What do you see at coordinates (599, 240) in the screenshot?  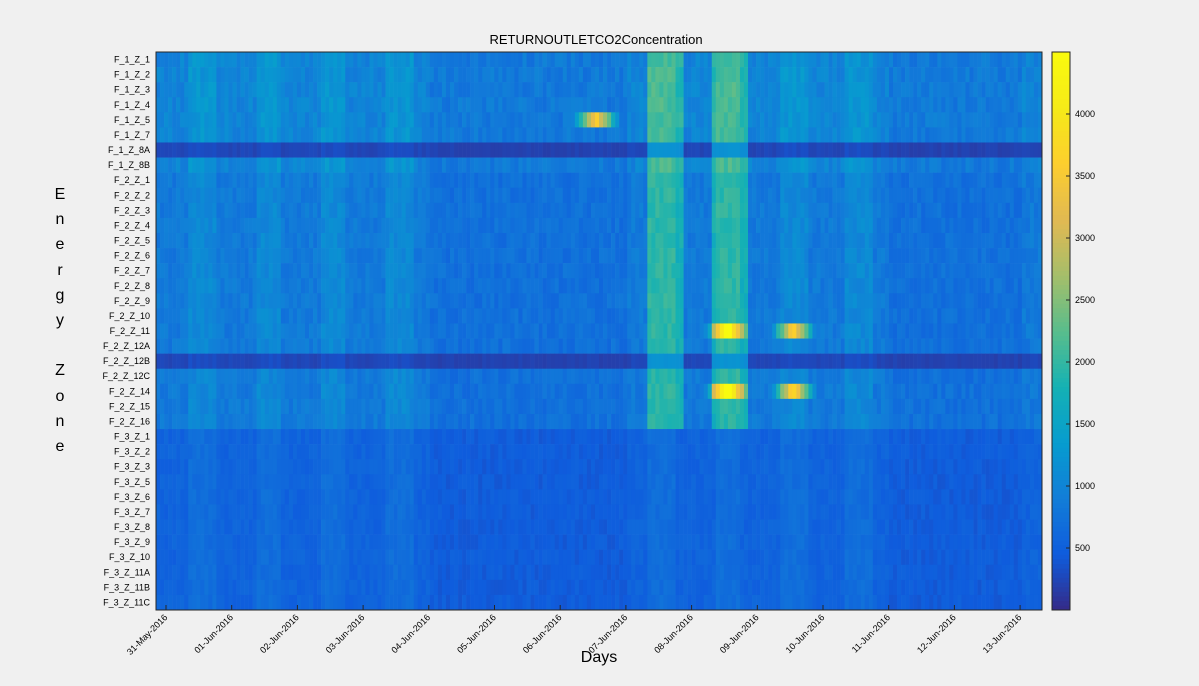 I see `heatmap-row` at bounding box center [599, 240].